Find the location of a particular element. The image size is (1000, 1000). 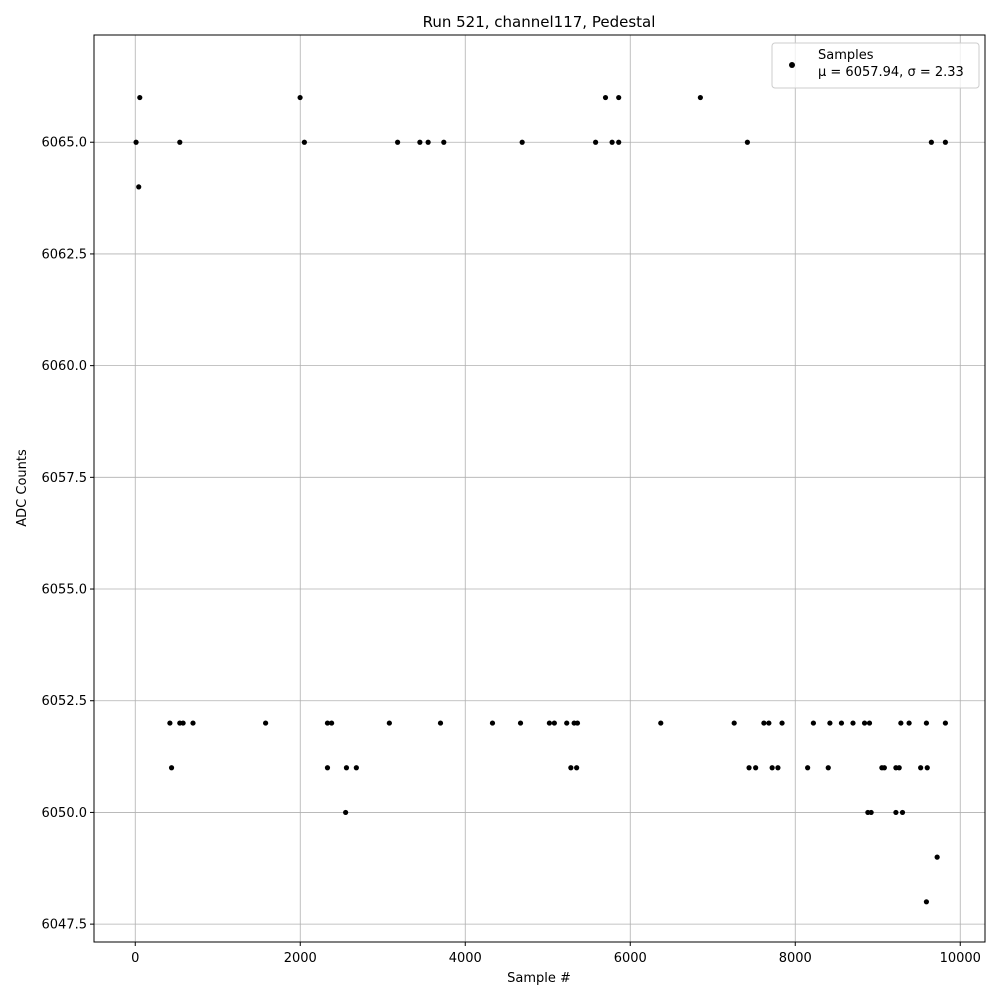

y-tick-label: 6050.0 is located at coordinates (65, 813).